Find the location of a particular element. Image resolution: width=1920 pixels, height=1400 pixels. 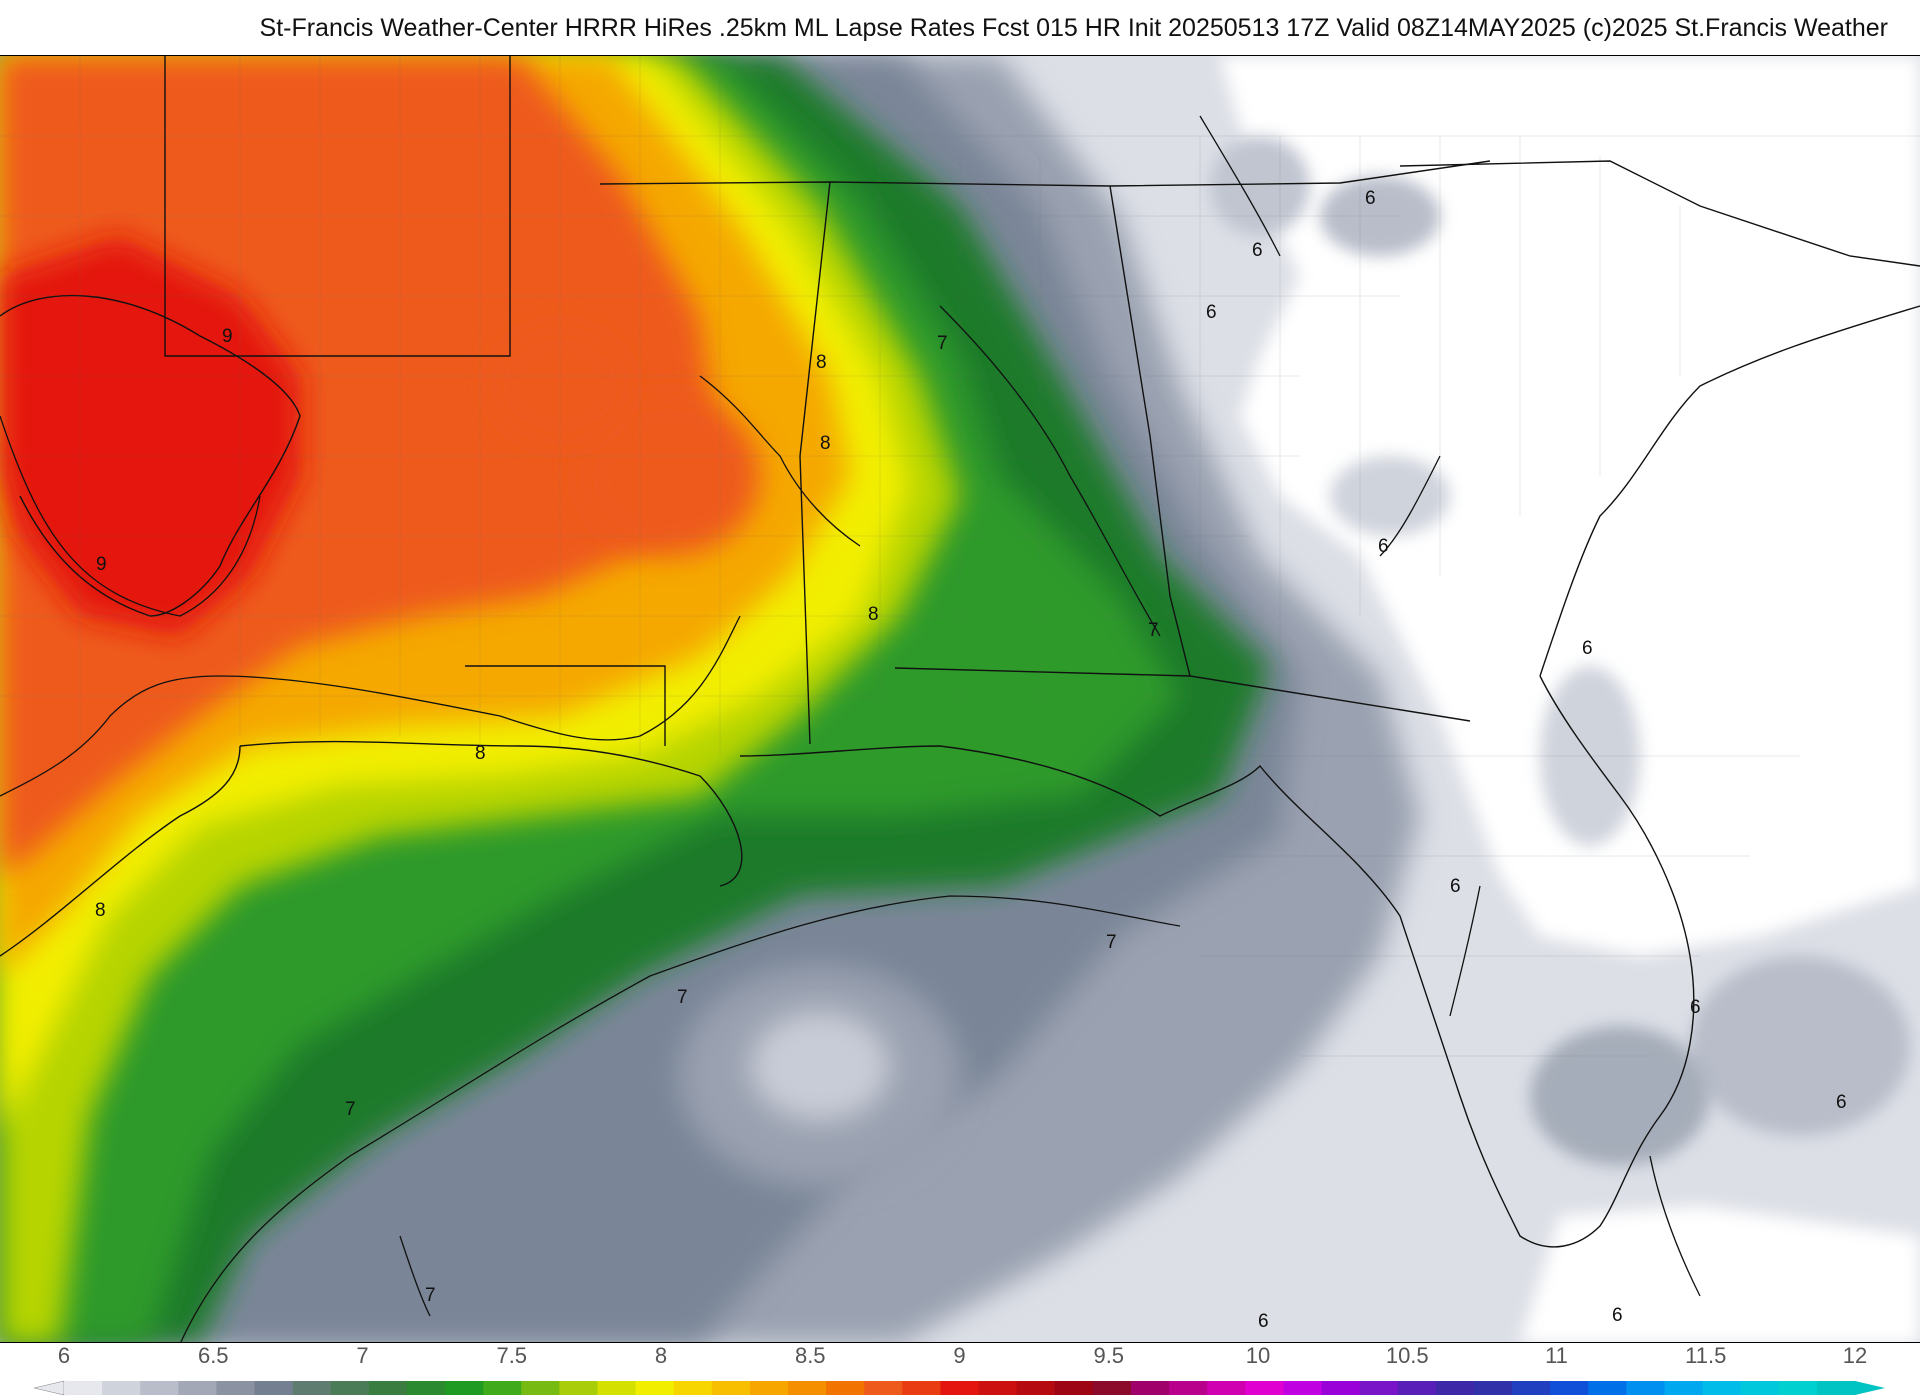

atlantic-coast is located at coordinates (1729, 491).